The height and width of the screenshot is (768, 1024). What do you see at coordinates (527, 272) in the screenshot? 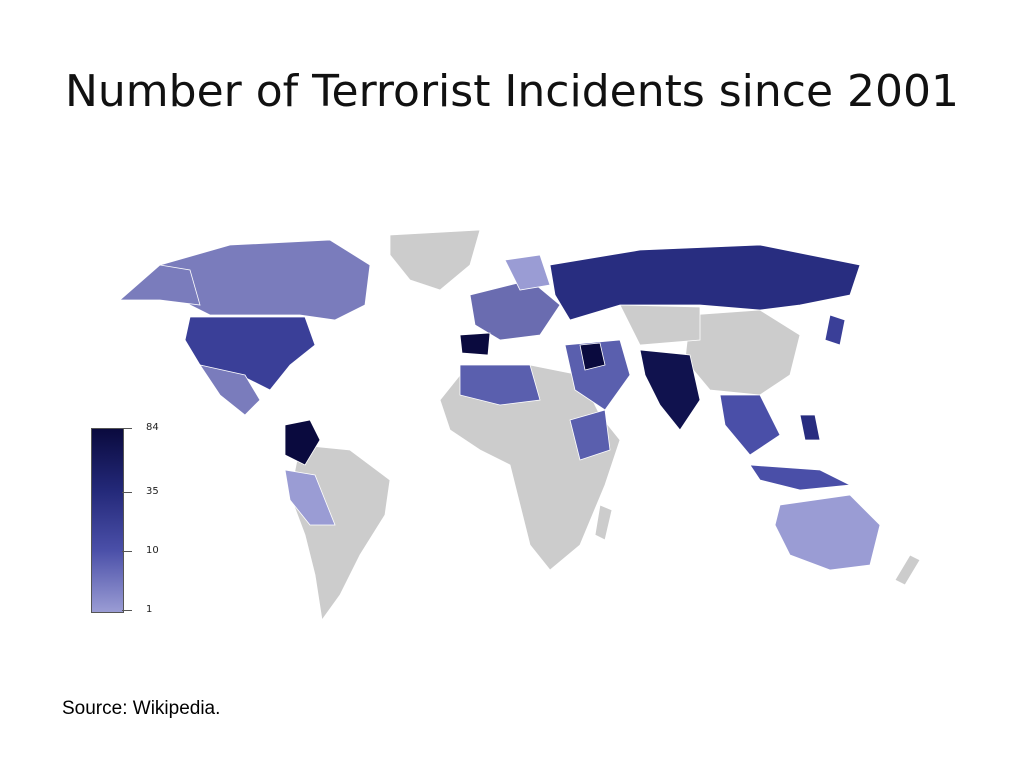
I see `region-scandinavia` at bounding box center [527, 272].